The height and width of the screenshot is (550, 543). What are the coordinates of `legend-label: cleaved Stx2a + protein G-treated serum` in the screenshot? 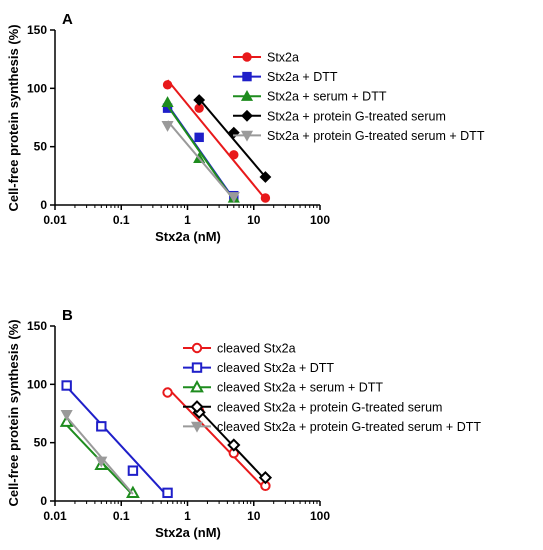 It's located at (329, 407).